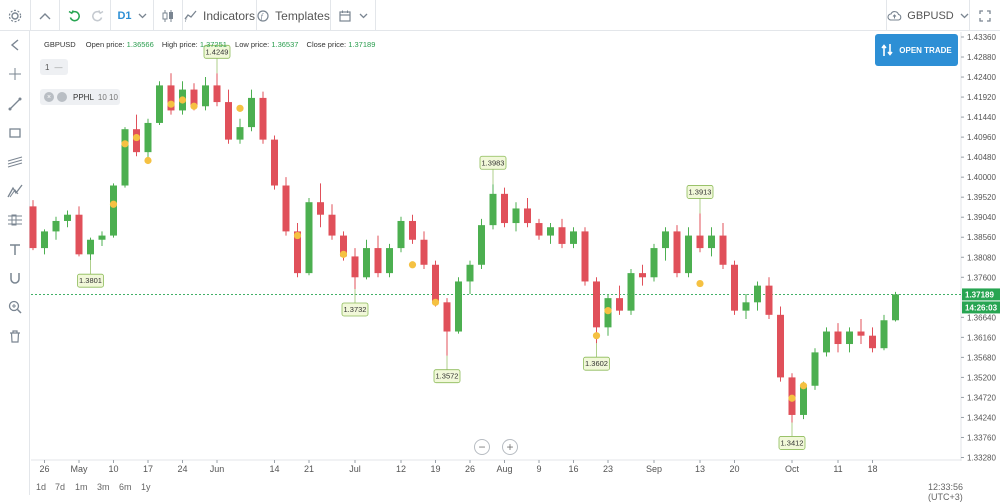 The image size is (1000, 502). What do you see at coordinates (792, 442) in the screenshot?
I see `price-label-text: 1.3412` at bounding box center [792, 442].